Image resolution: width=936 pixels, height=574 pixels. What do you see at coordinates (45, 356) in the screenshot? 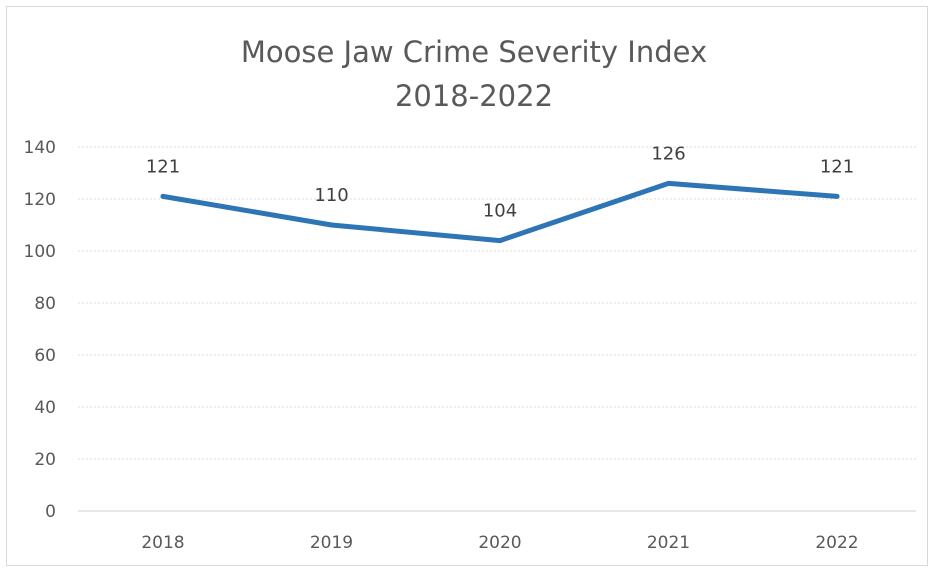
I see `y-tick-label: 60` at bounding box center [45, 356].